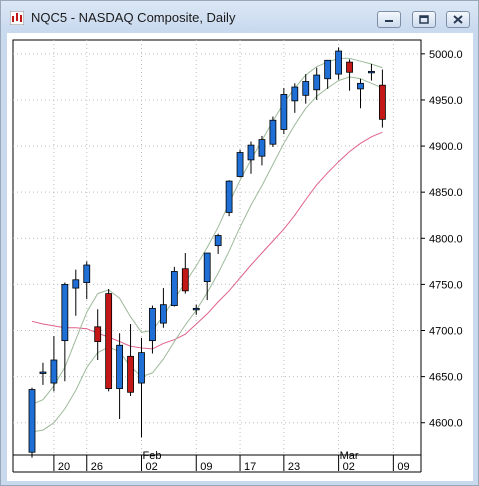 The width and height of the screenshot is (479, 486). What do you see at coordinates (446, 378) in the screenshot?
I see `y-tick-label: 4650.0` at bounding box center [446, 378].